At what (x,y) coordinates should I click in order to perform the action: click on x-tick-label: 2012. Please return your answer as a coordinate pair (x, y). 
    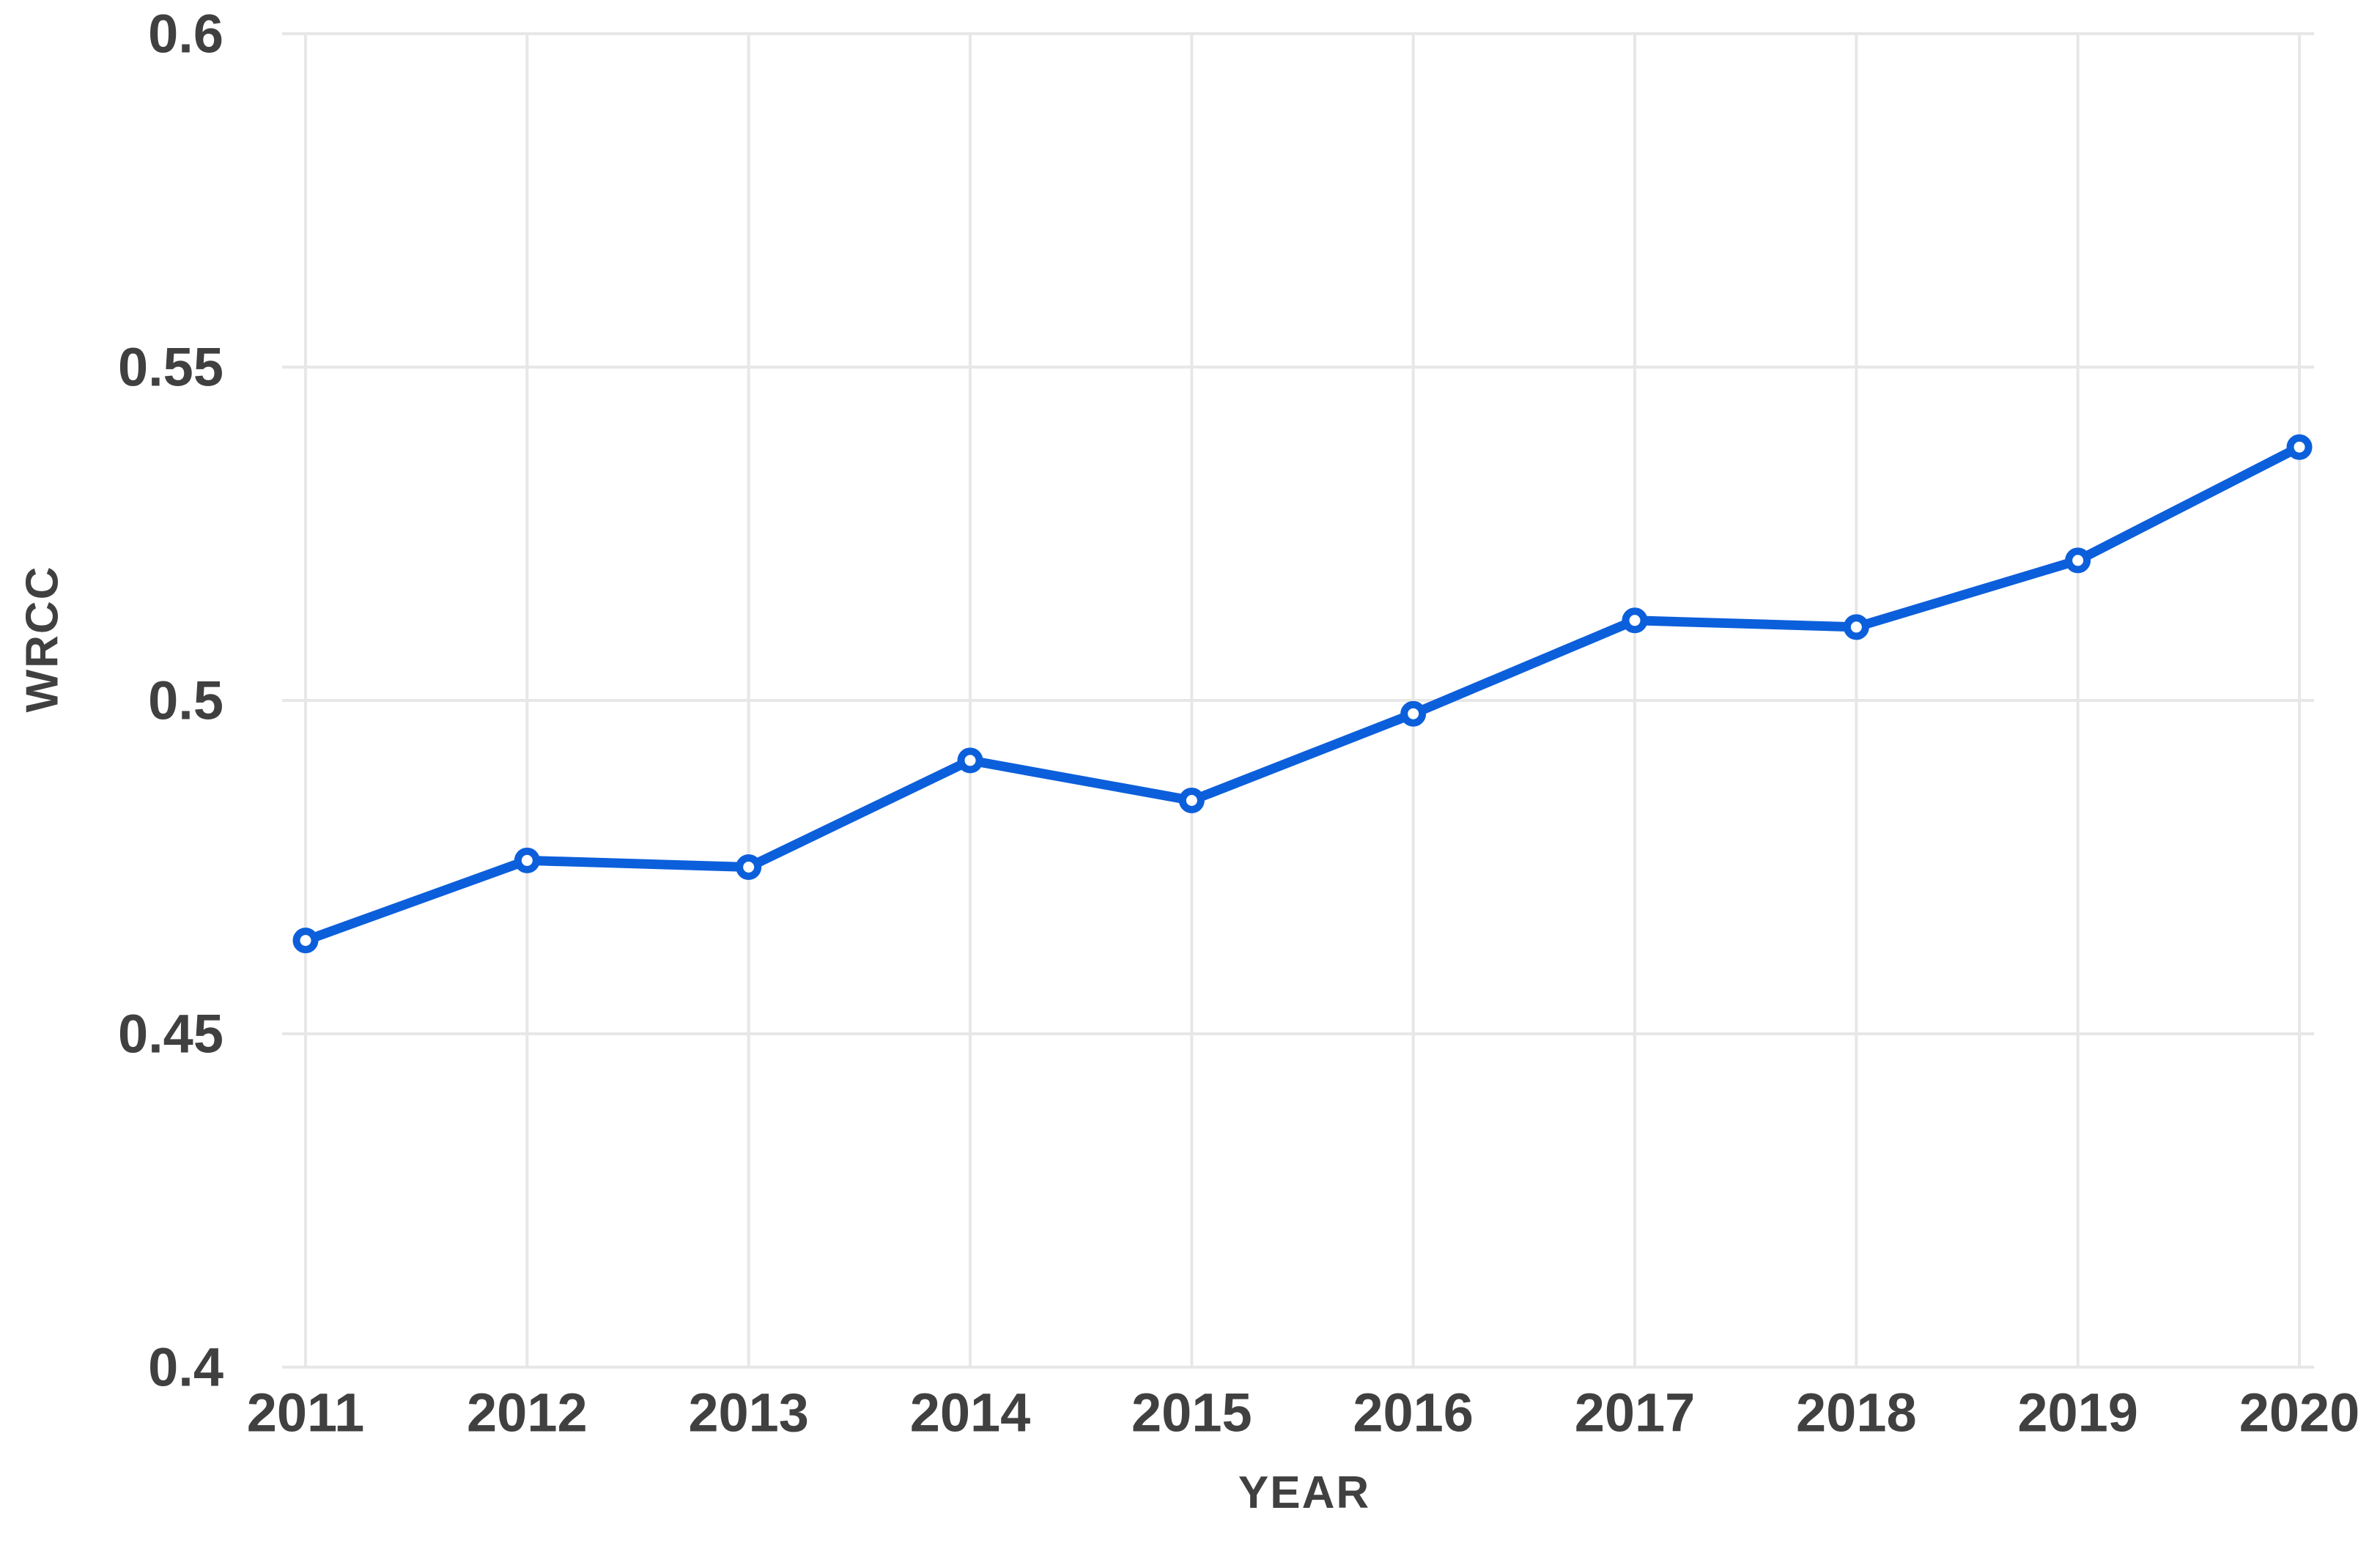
    Looking at the image, I should click on (527, 1413).